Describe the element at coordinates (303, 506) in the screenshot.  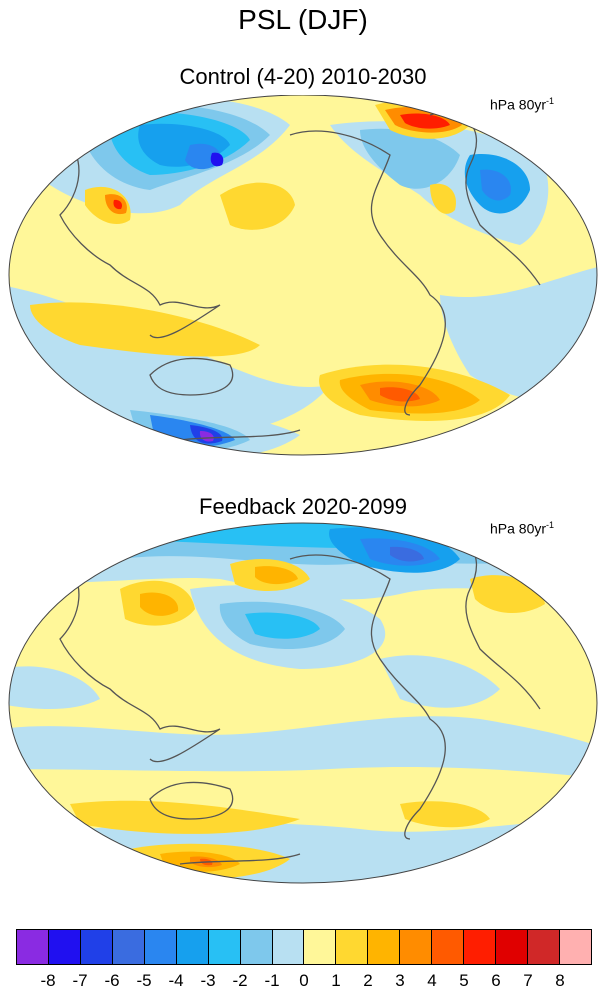
I see `panel-2-title: Feedback 2020-2099` at that location.